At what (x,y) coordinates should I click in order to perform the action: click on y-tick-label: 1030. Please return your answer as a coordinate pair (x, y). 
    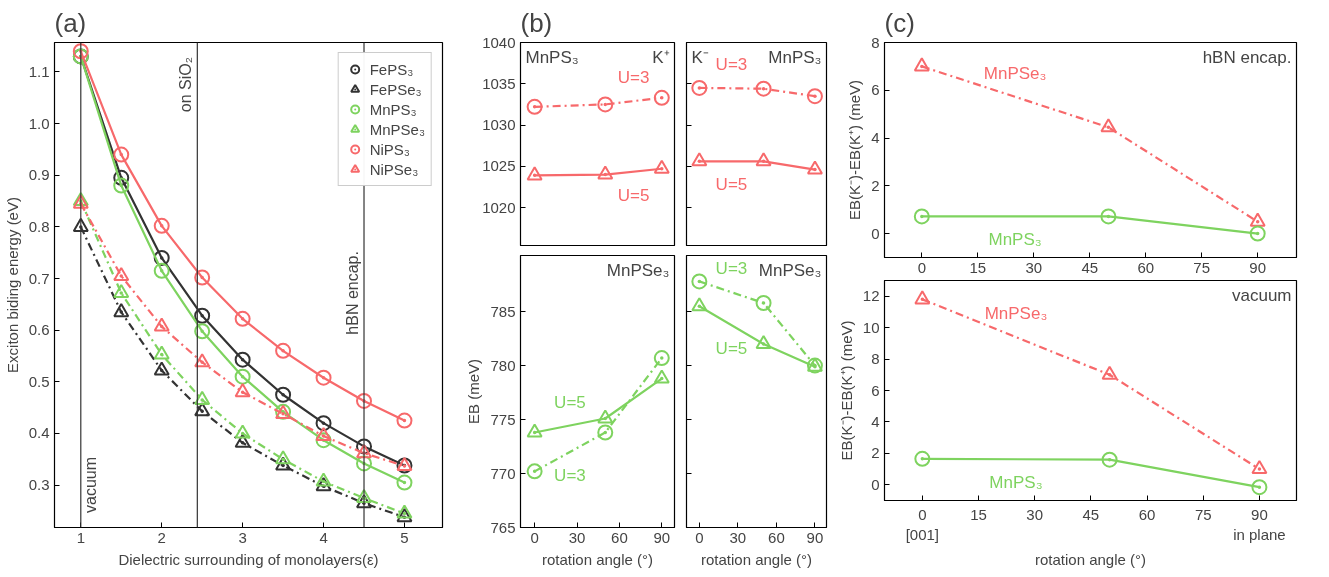
    Looking at the image, I should click on (499, 125).